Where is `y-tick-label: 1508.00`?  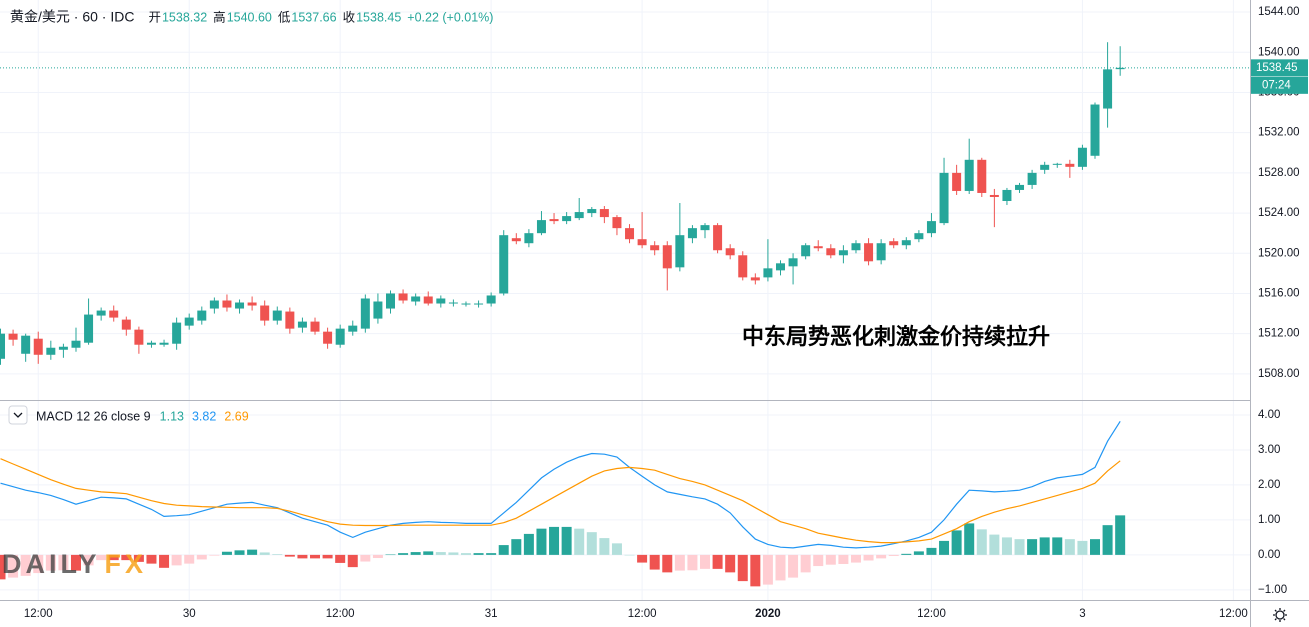 y-tick-label: 1508.00 is located at coordinates (1279, 374).